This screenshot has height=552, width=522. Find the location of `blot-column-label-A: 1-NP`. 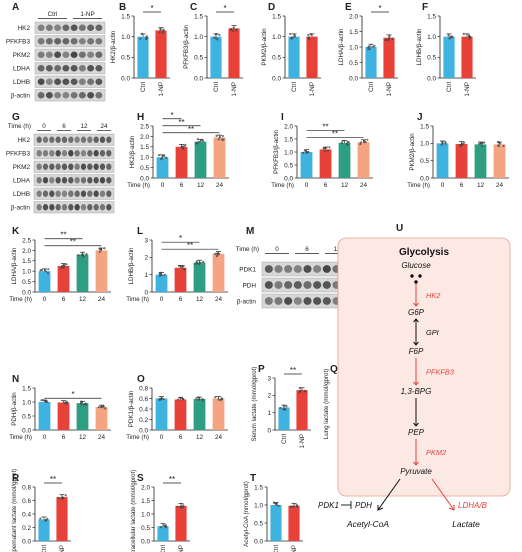

blot-column-label-A: 1-NP is located at coordinates (87, 14).